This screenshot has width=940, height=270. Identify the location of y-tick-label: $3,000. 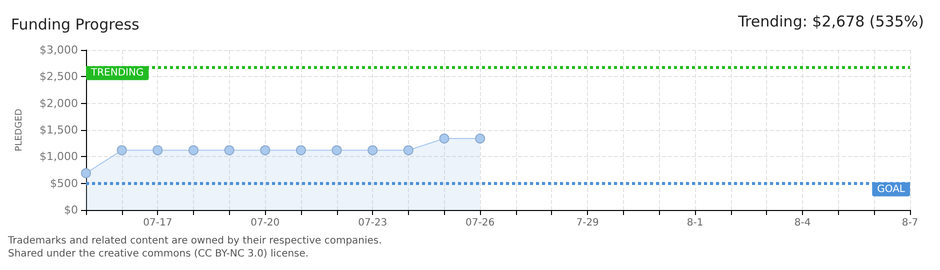
(59, 50).